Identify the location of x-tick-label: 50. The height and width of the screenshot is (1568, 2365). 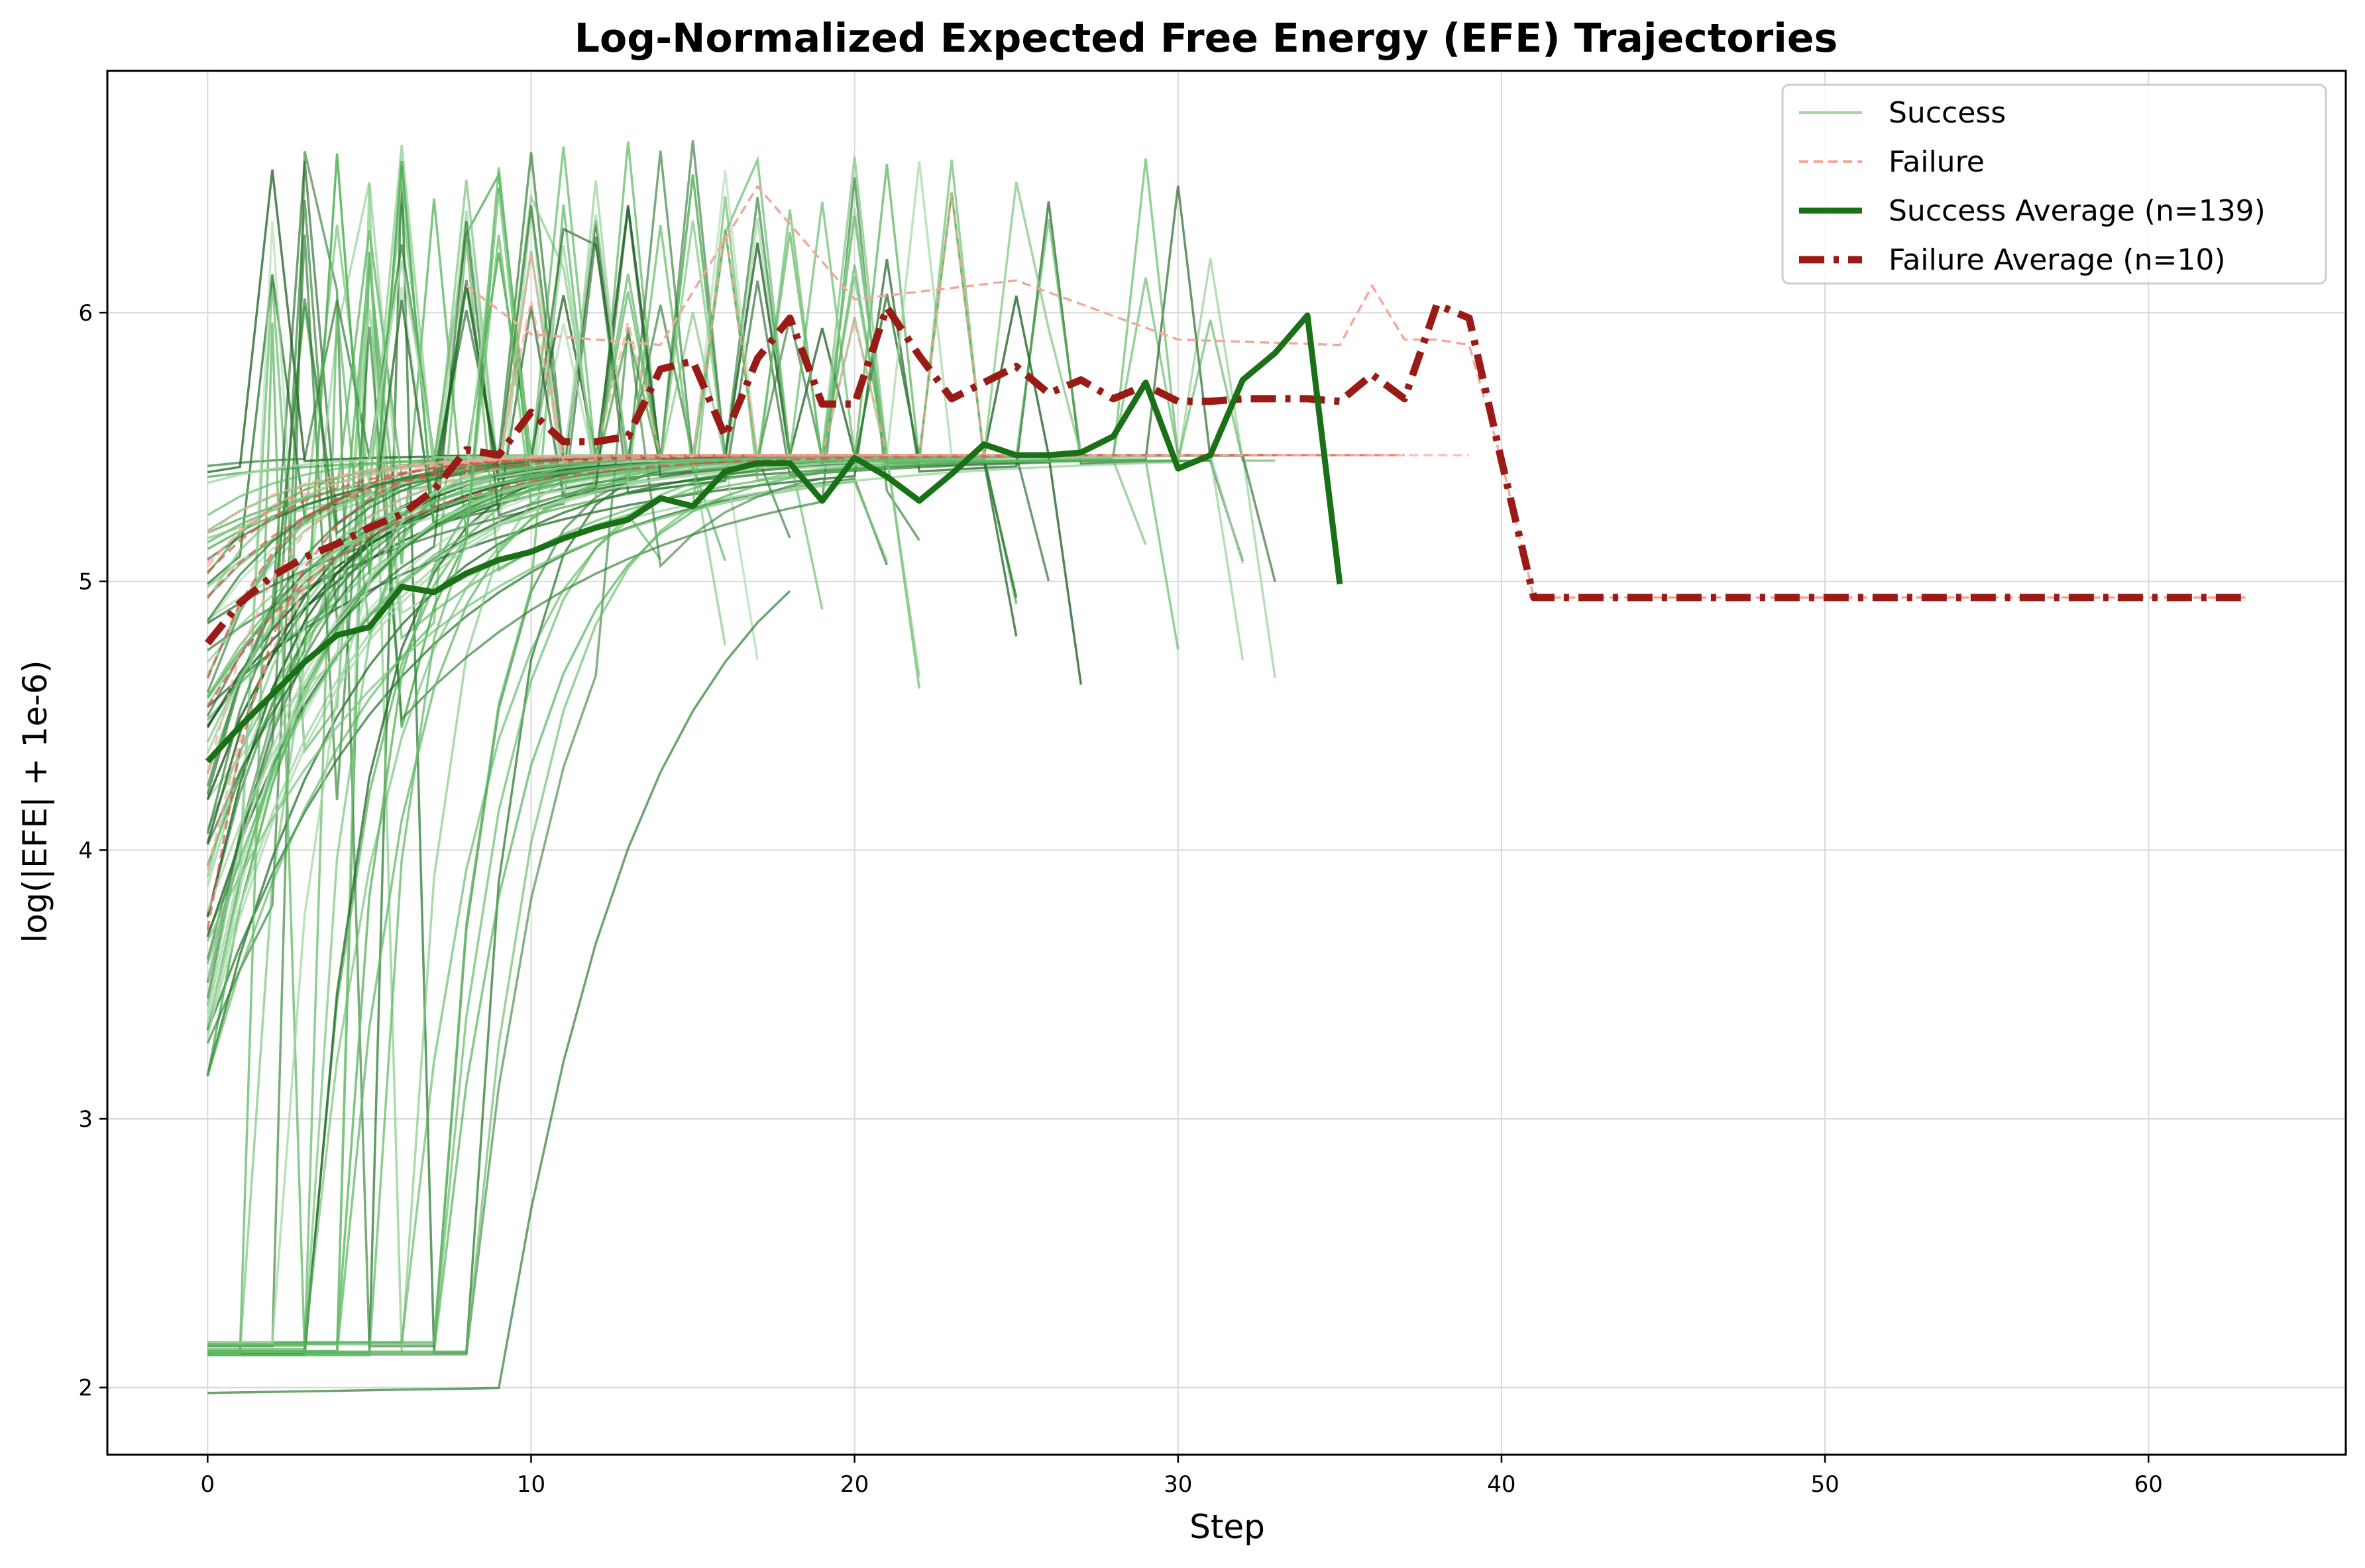
(1824, 1484).